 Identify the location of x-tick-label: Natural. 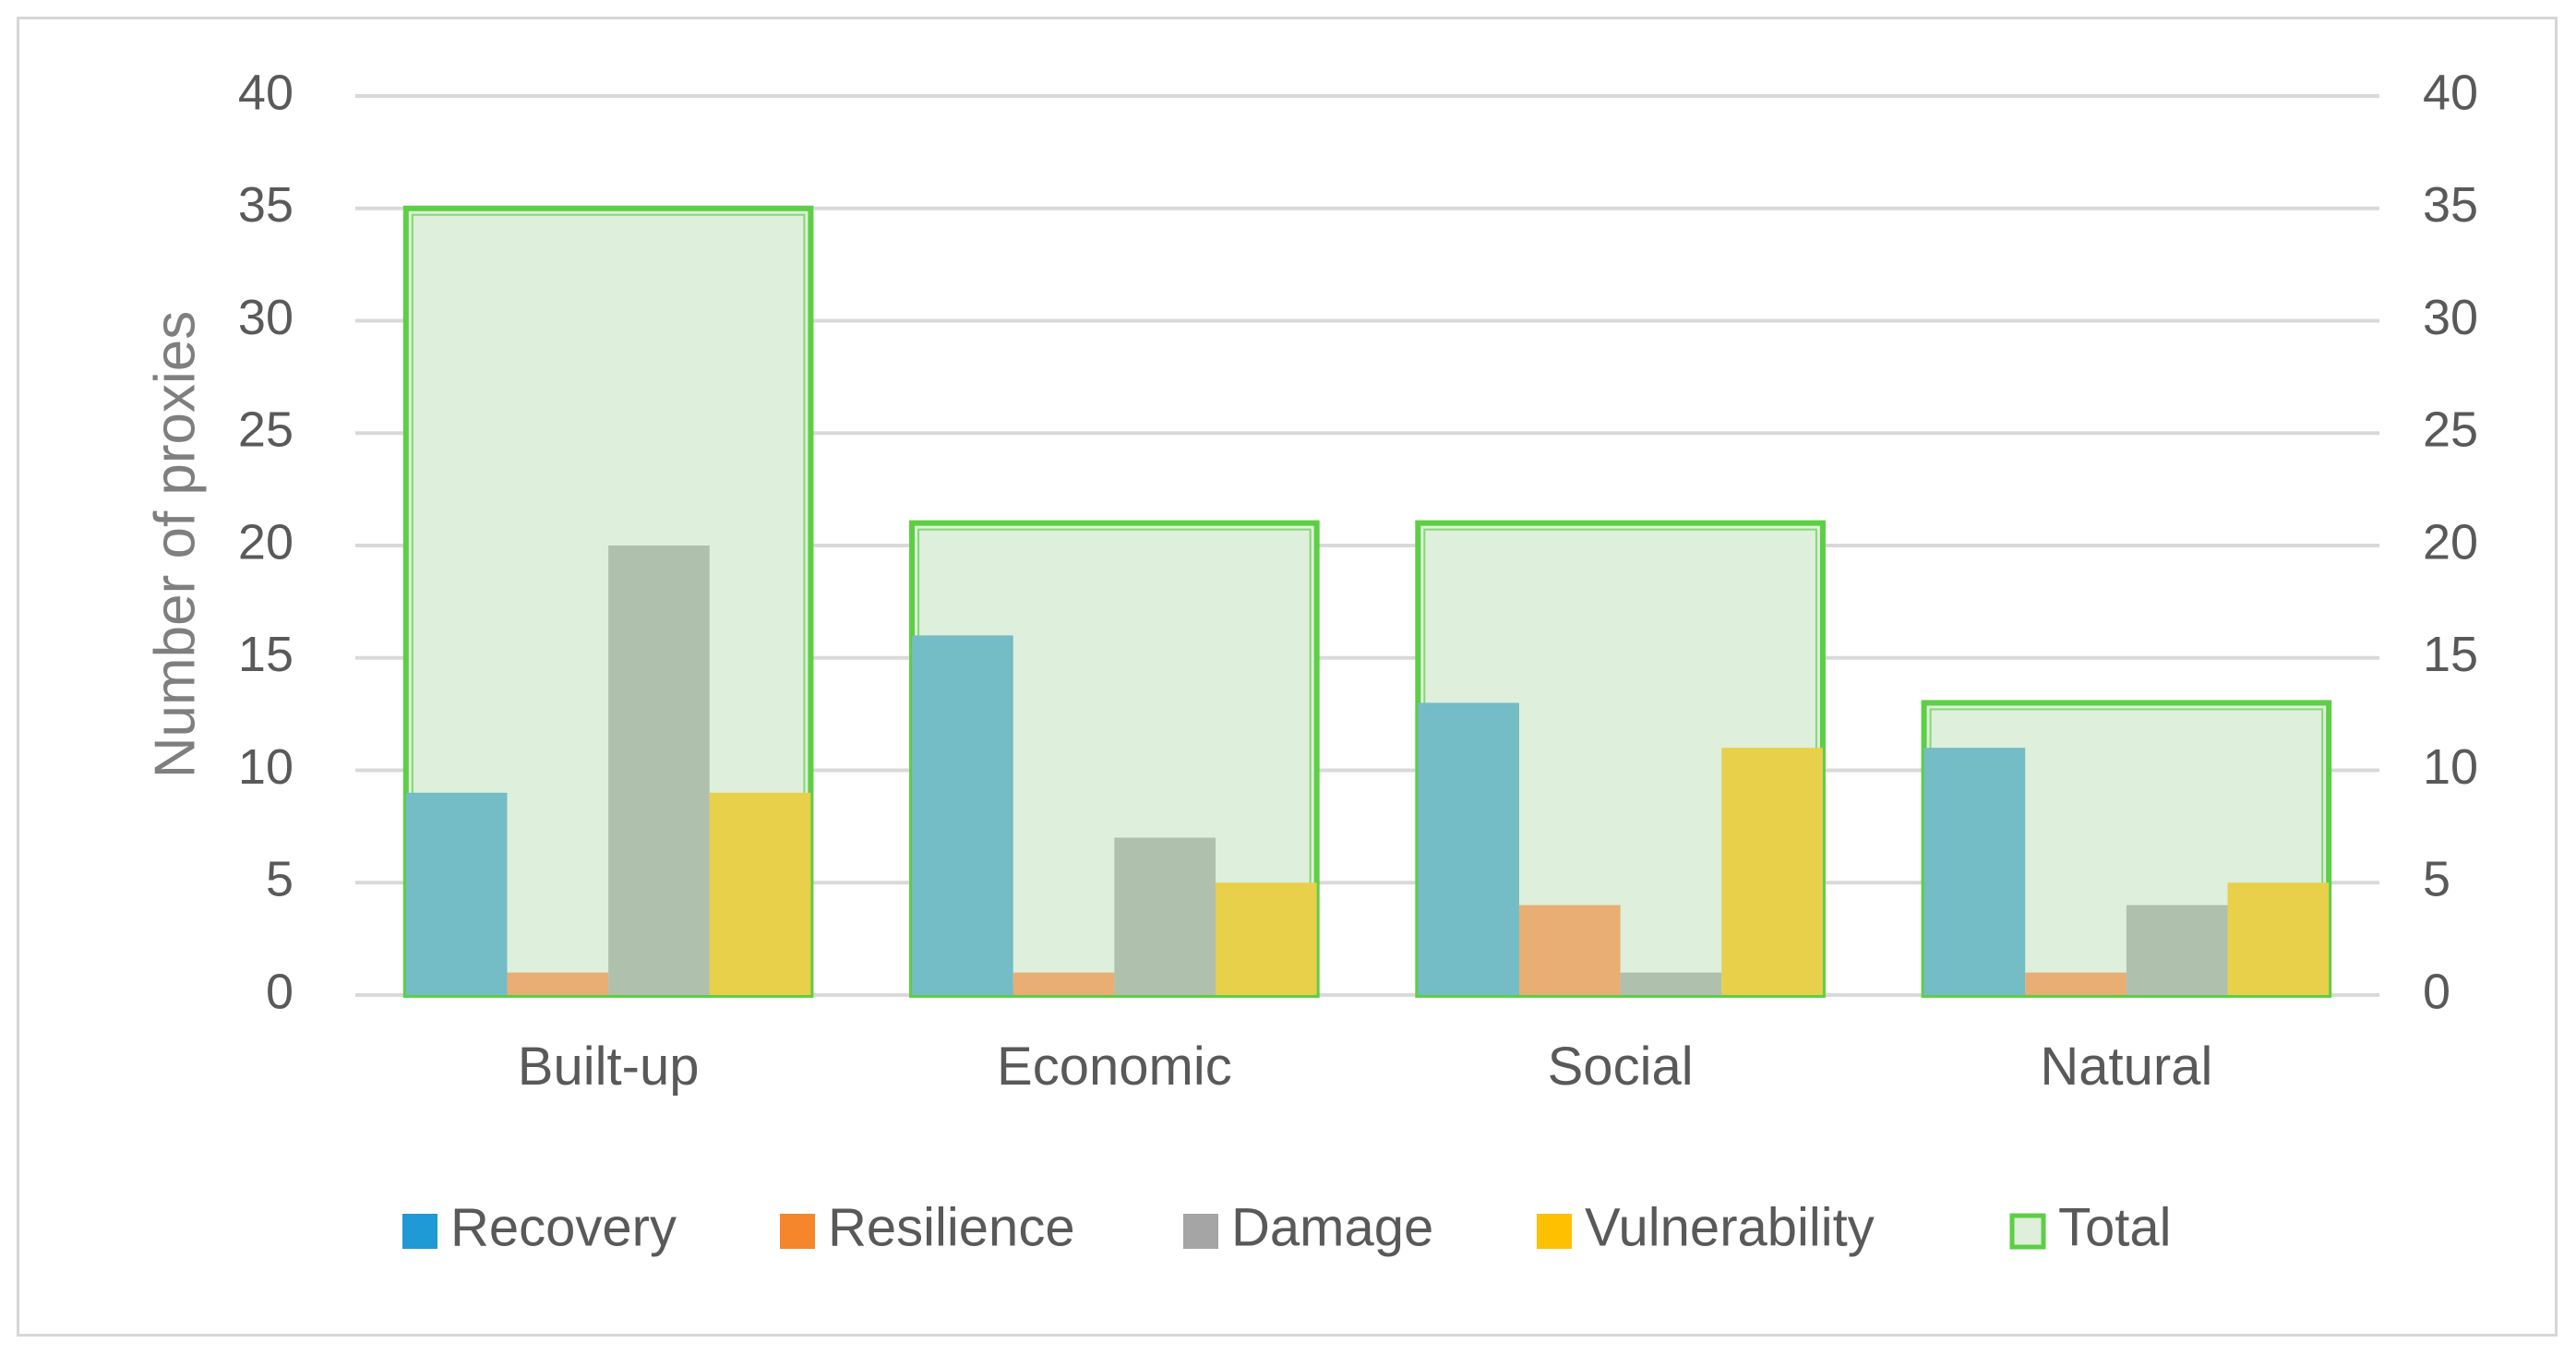
(2126, 1067).